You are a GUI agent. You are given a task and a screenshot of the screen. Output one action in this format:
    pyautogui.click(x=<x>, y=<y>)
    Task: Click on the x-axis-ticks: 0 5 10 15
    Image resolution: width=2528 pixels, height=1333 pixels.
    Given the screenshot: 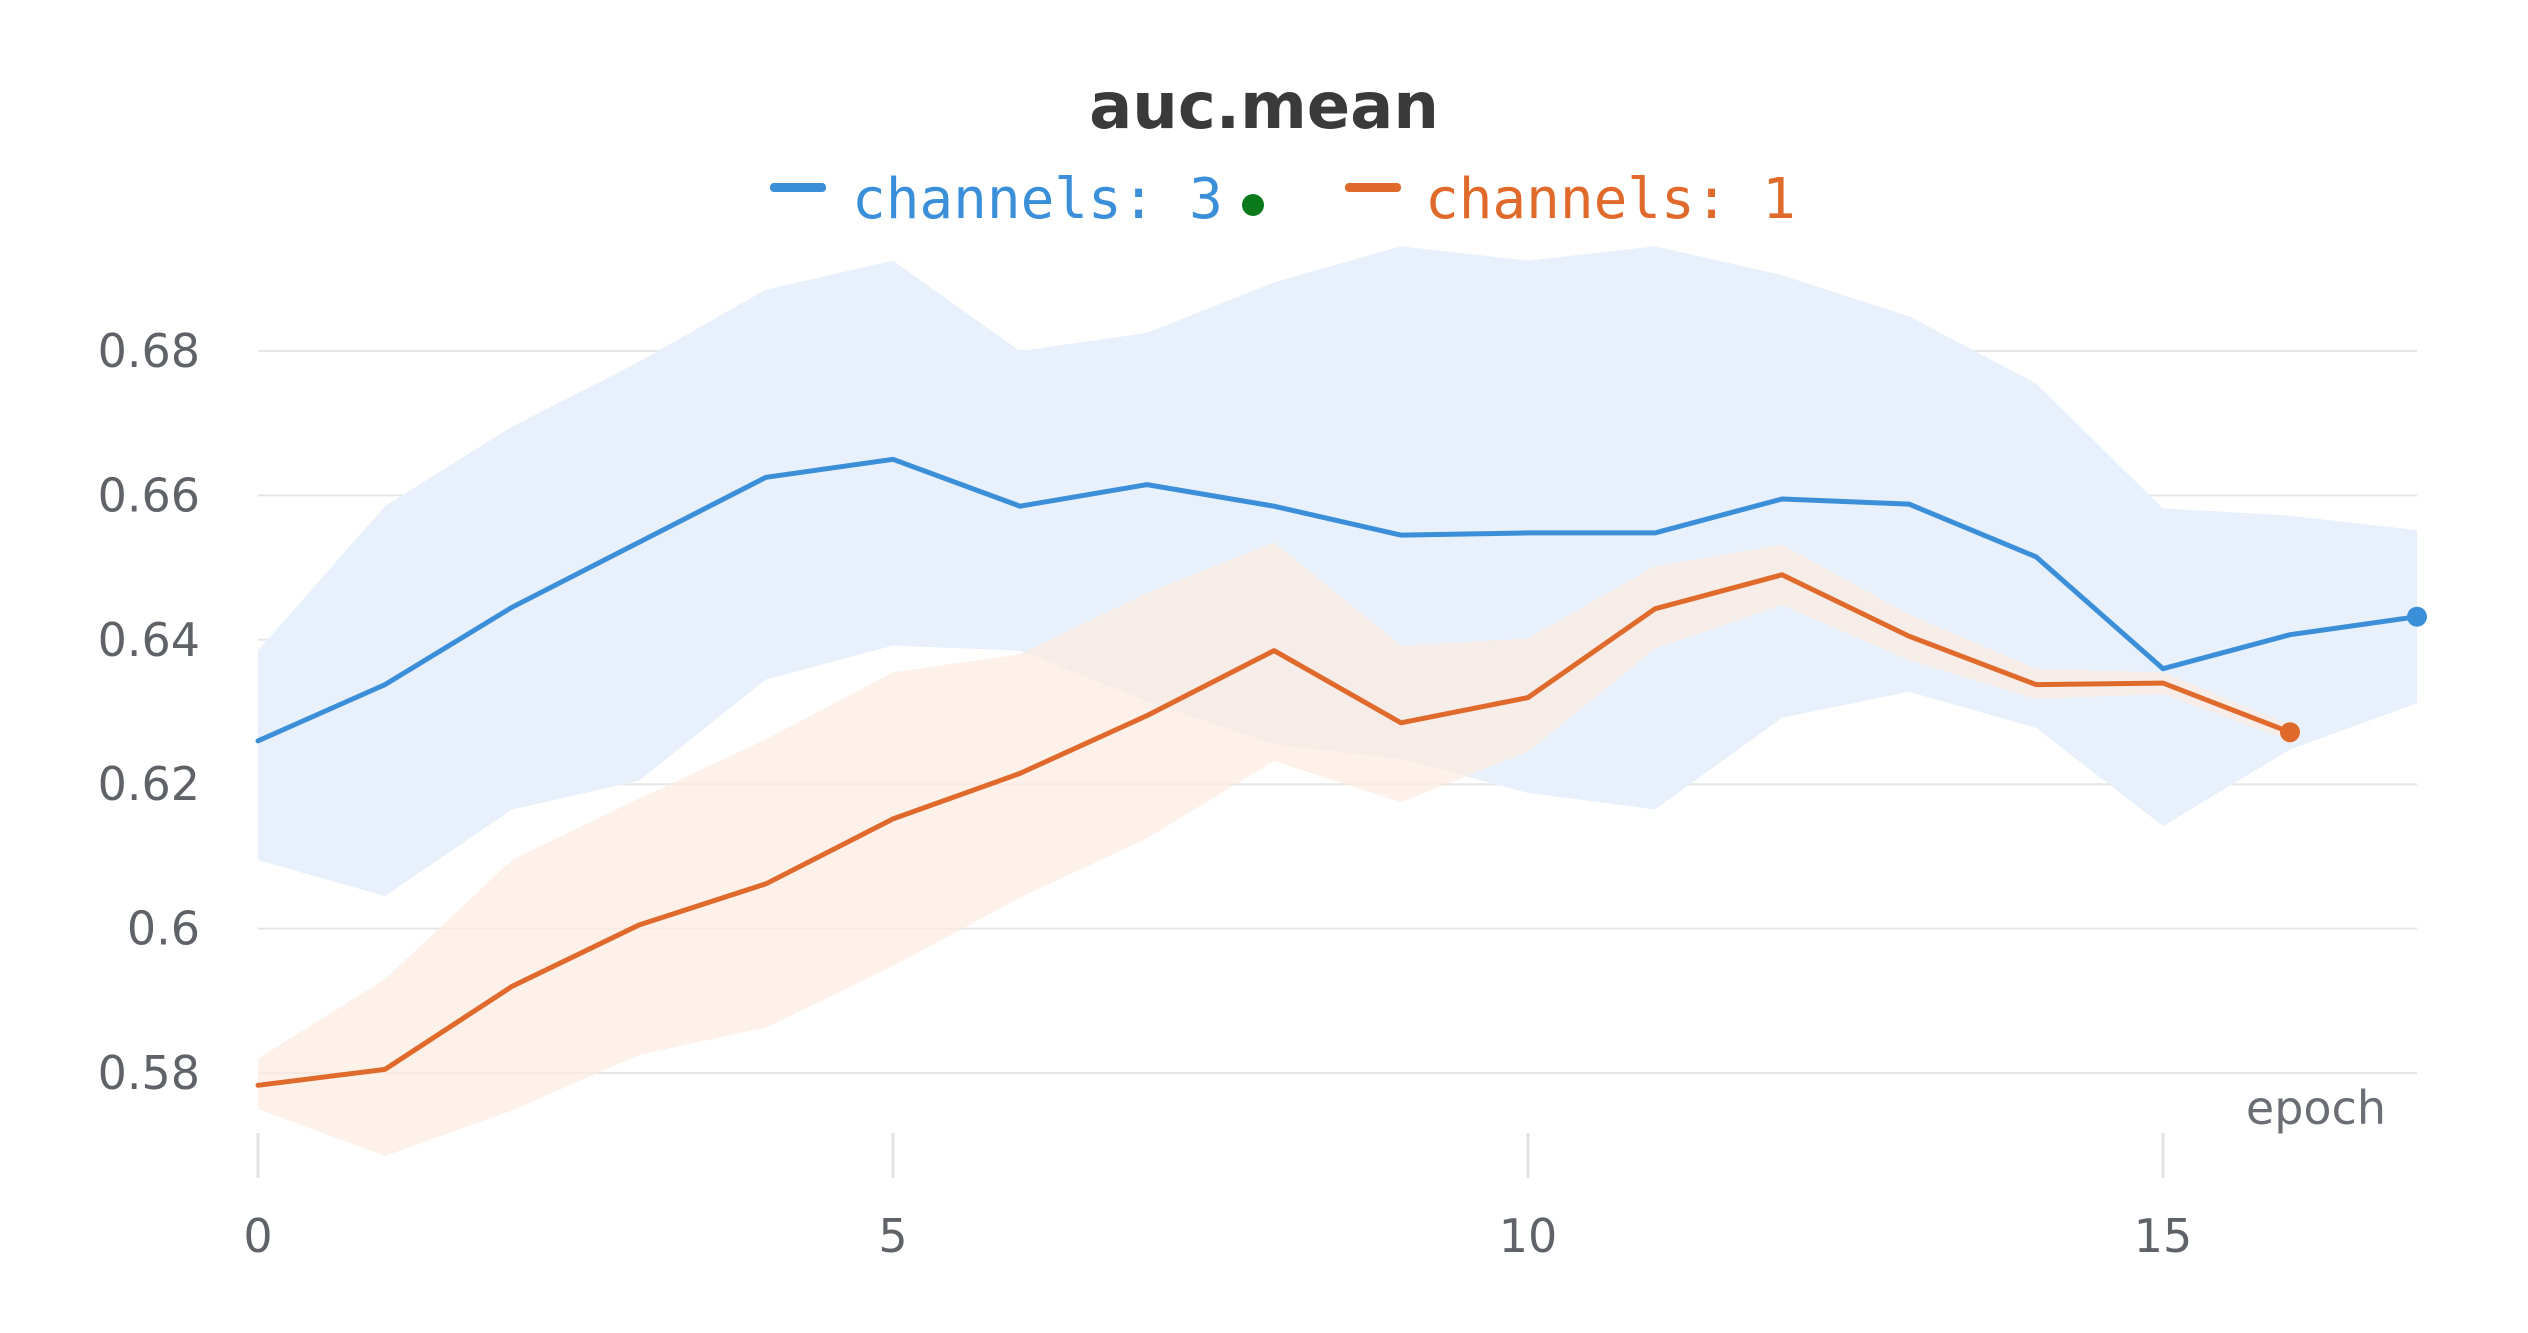 What is the action you would take?
    pyautogui.click(x=1217, y=1198)
    